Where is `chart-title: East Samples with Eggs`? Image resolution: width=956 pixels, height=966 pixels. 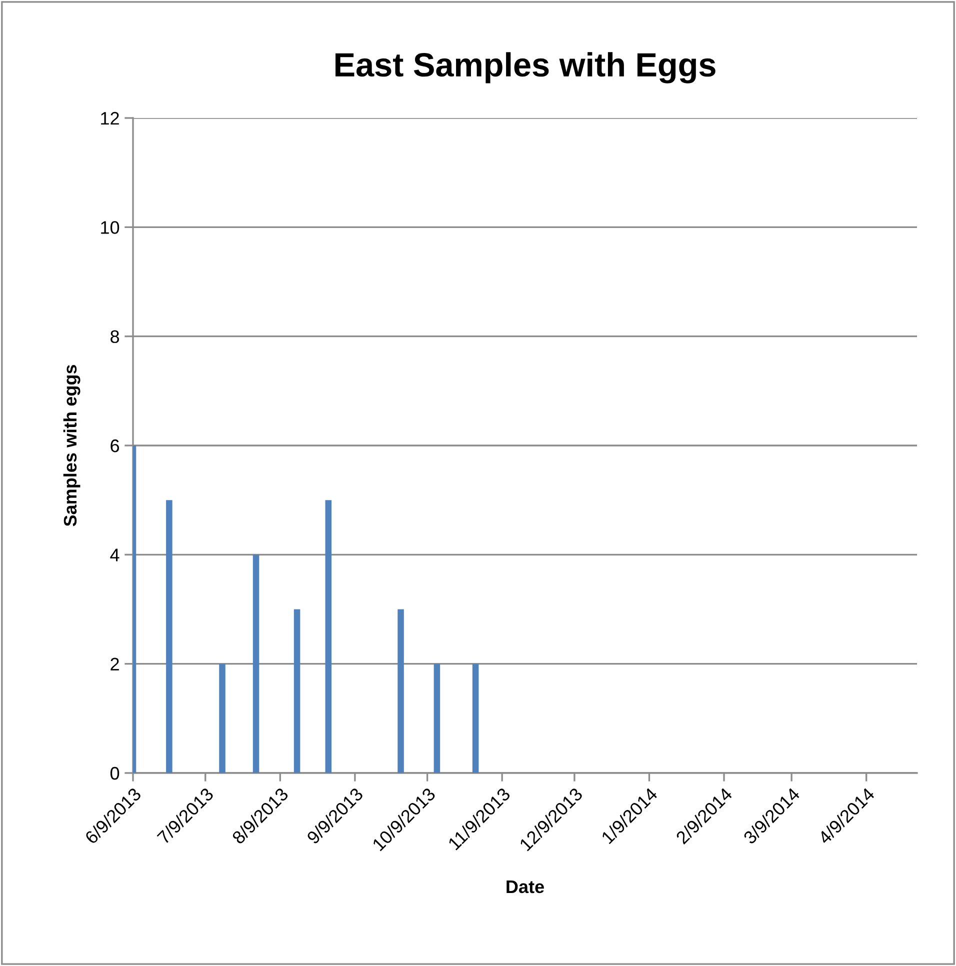 chart-title: East Samples with Eggs is located at coordinates (526, 68).